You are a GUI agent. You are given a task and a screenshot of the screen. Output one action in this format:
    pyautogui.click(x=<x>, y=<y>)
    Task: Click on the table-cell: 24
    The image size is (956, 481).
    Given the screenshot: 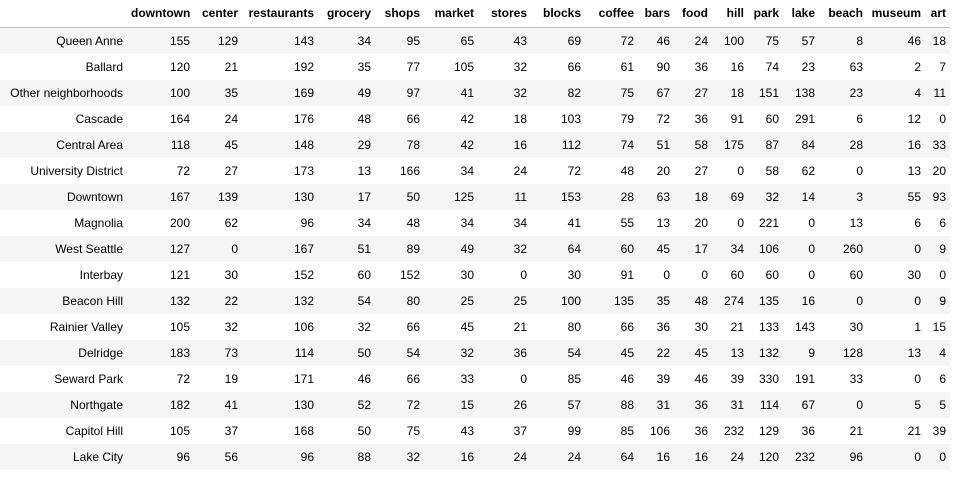 What is the action you would take?
    pyautogui.click(x=701, y=41)
    